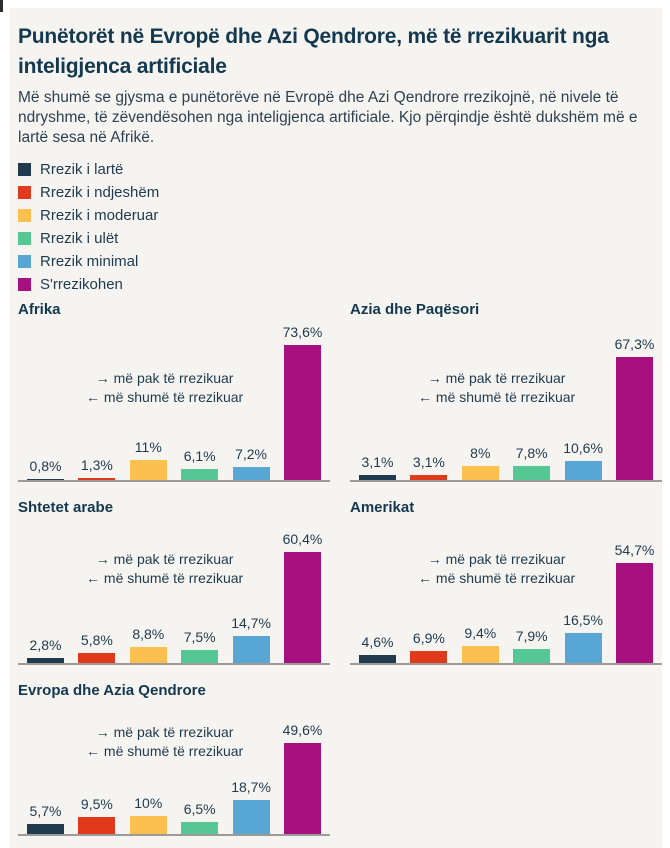  I want to click on bar-value-label: 11%, so click(148, 447).